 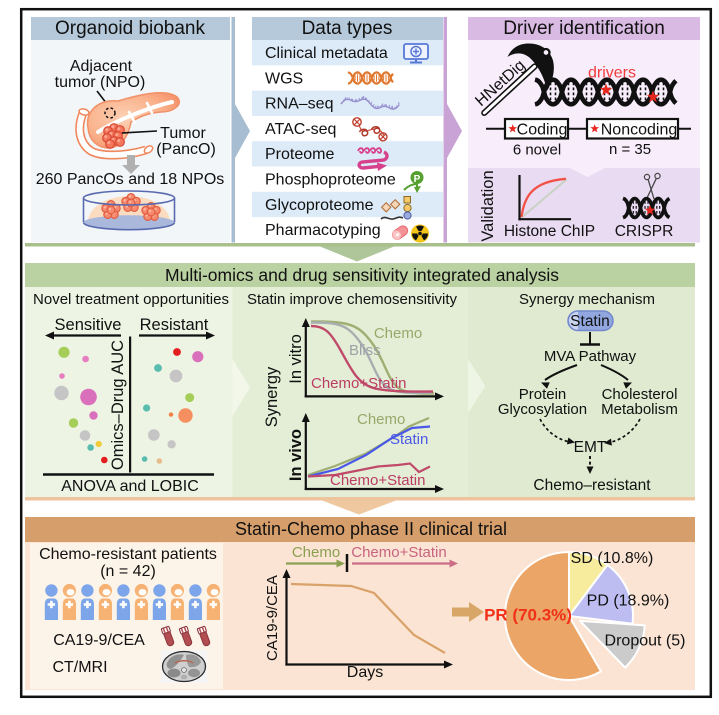 I want to click on svg-text: Synergy, so click(x=272, y=396).